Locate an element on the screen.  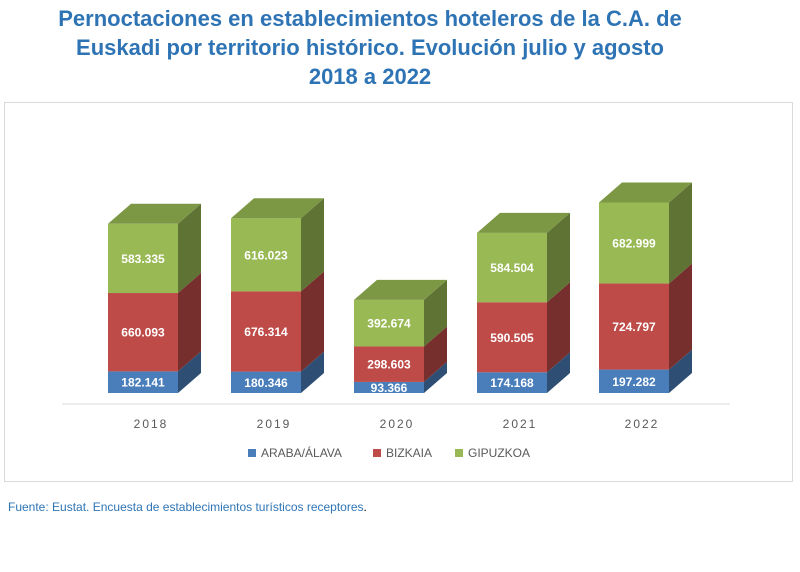
bar-top-gipuzkoa-2022 is located at coordinates (645, 192).